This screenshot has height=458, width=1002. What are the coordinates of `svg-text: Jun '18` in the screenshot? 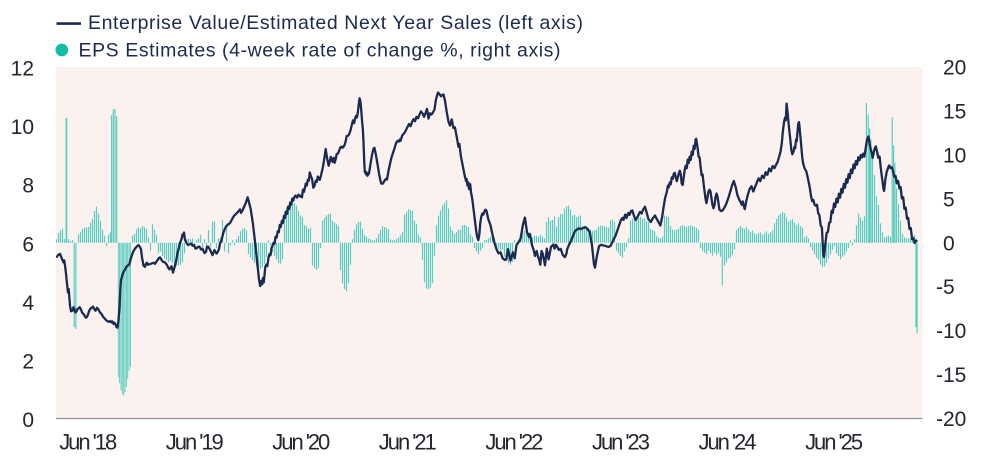 It's located at (88, 441).